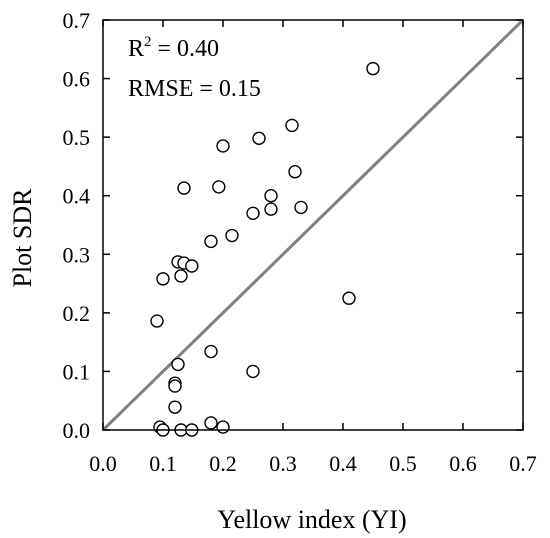 This screenshot has width=550, height=538. I want to click on x-tick-label: 0.3, so click(283, 463).